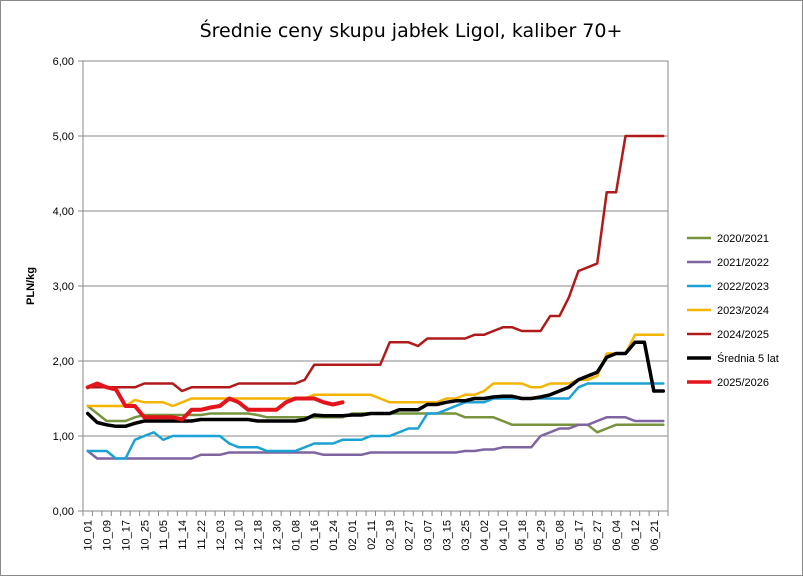  Describe the element at coordinates (485, 535) in the screenshot. I see `x-tick-label: 04_02` at that location.